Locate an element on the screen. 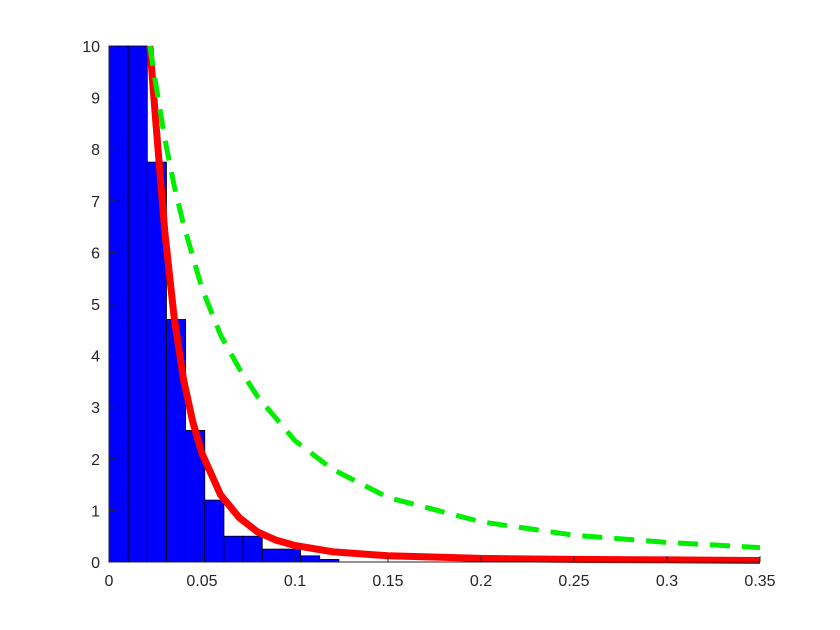 This screenshot has height=630, width=840. x-tick-label: 0.15 is located at coordinates (387, 581).